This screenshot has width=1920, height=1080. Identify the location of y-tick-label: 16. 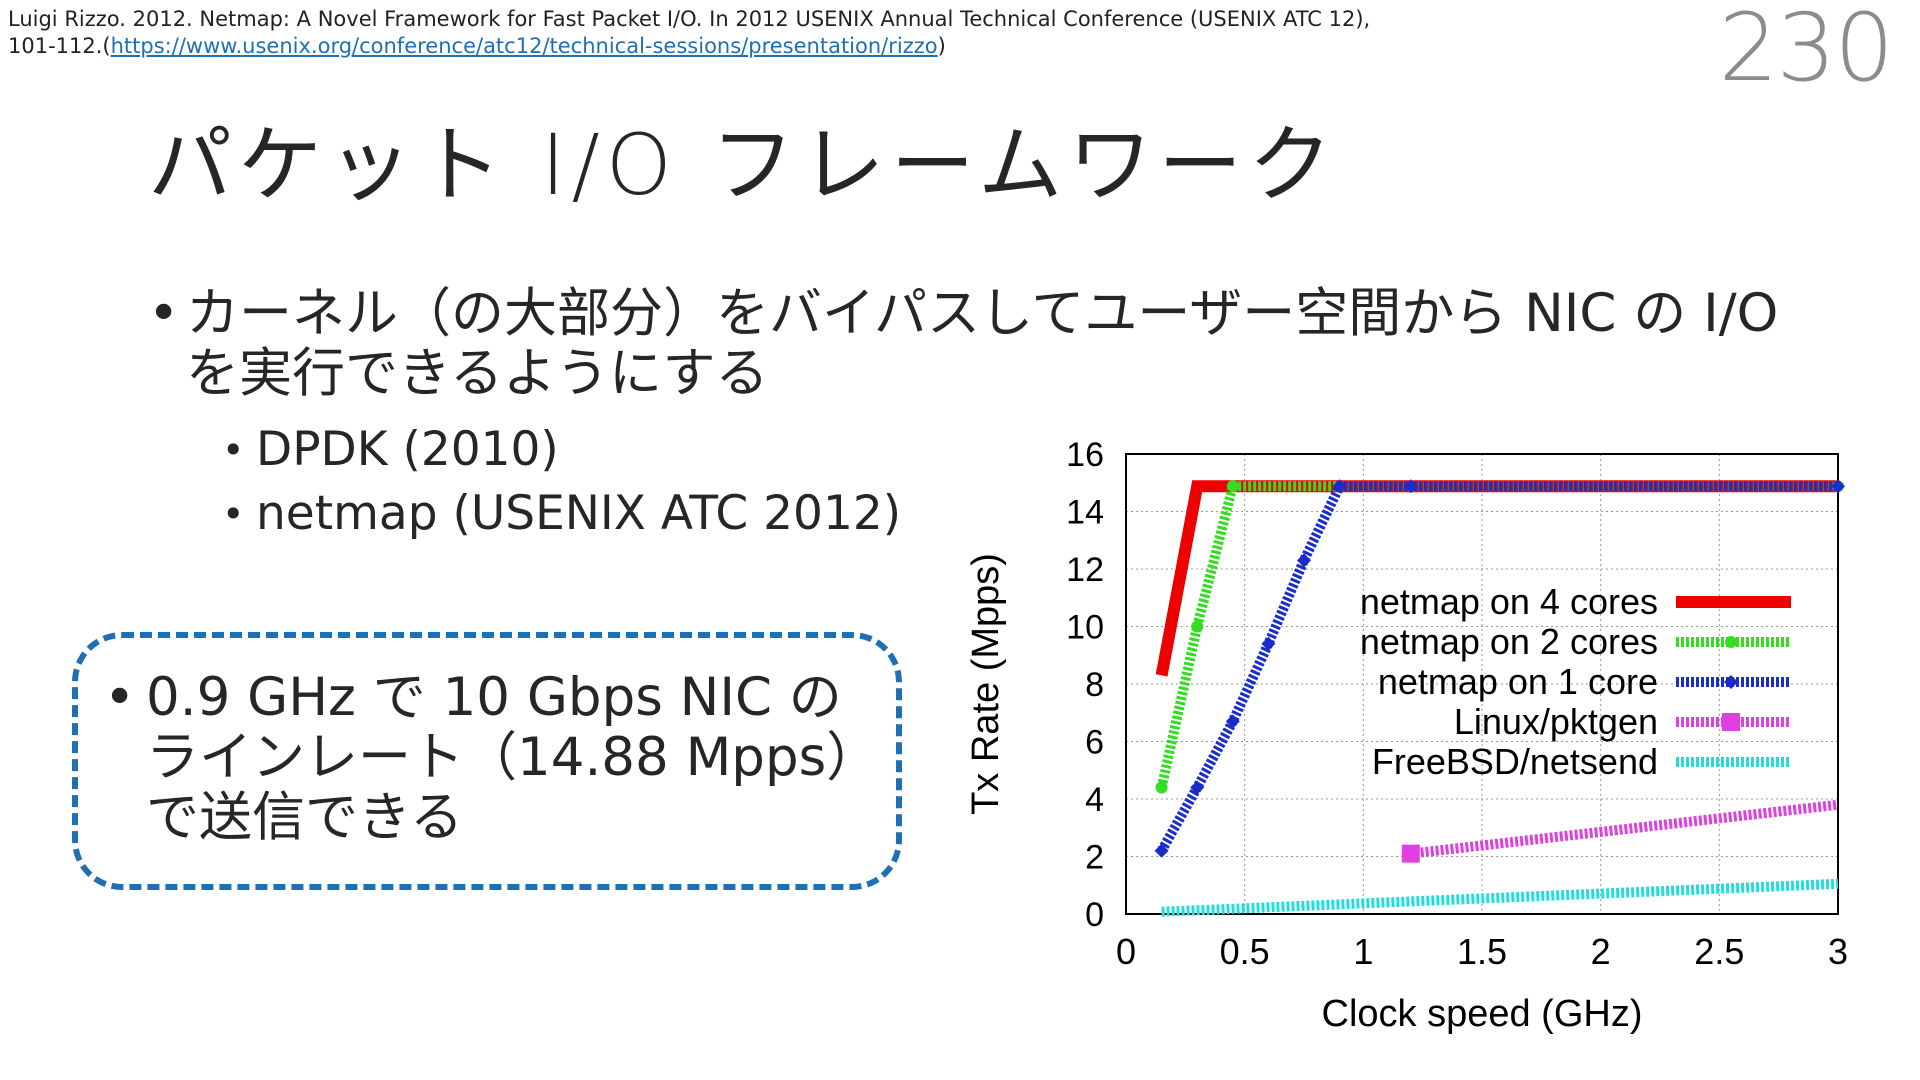
(1085, 455).